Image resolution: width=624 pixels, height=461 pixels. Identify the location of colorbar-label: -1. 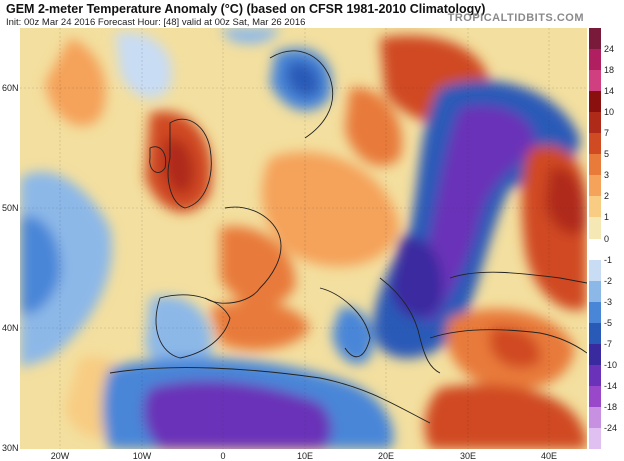
(608, 259).